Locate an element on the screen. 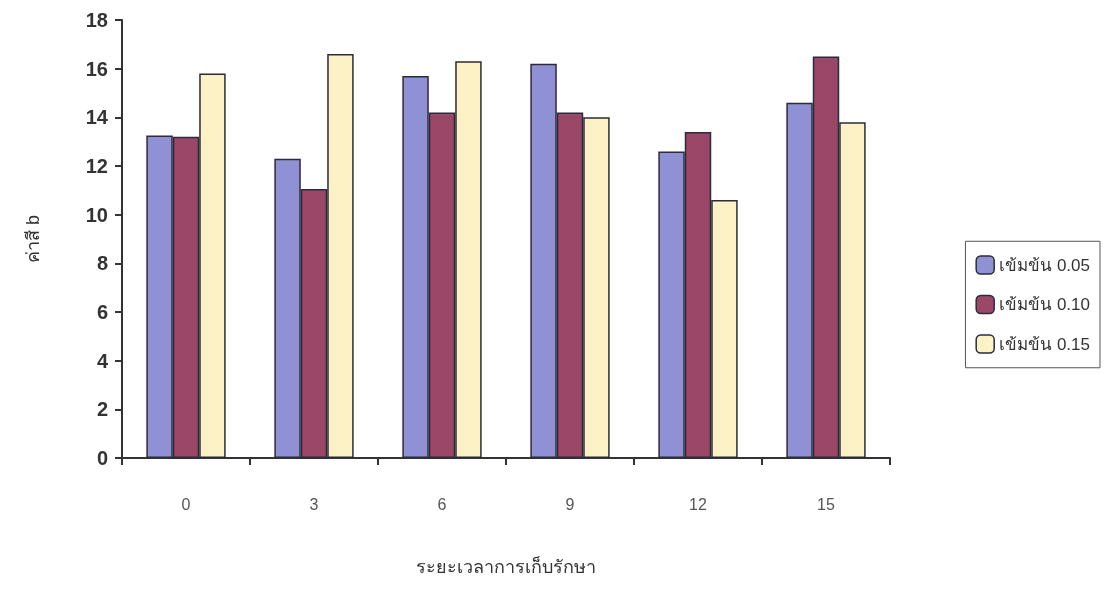 Image resolution: width=1108 pixels, height=609 pixels. y-axis-title: ค่าสี b is located at coordinates (33, 239).